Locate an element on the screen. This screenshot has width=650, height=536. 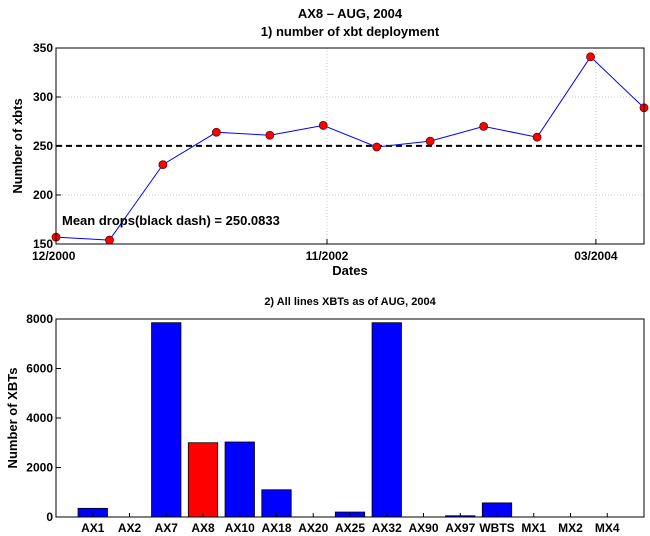
chart2-x-tick-label: AX97 is located at coordinates (460, 528).